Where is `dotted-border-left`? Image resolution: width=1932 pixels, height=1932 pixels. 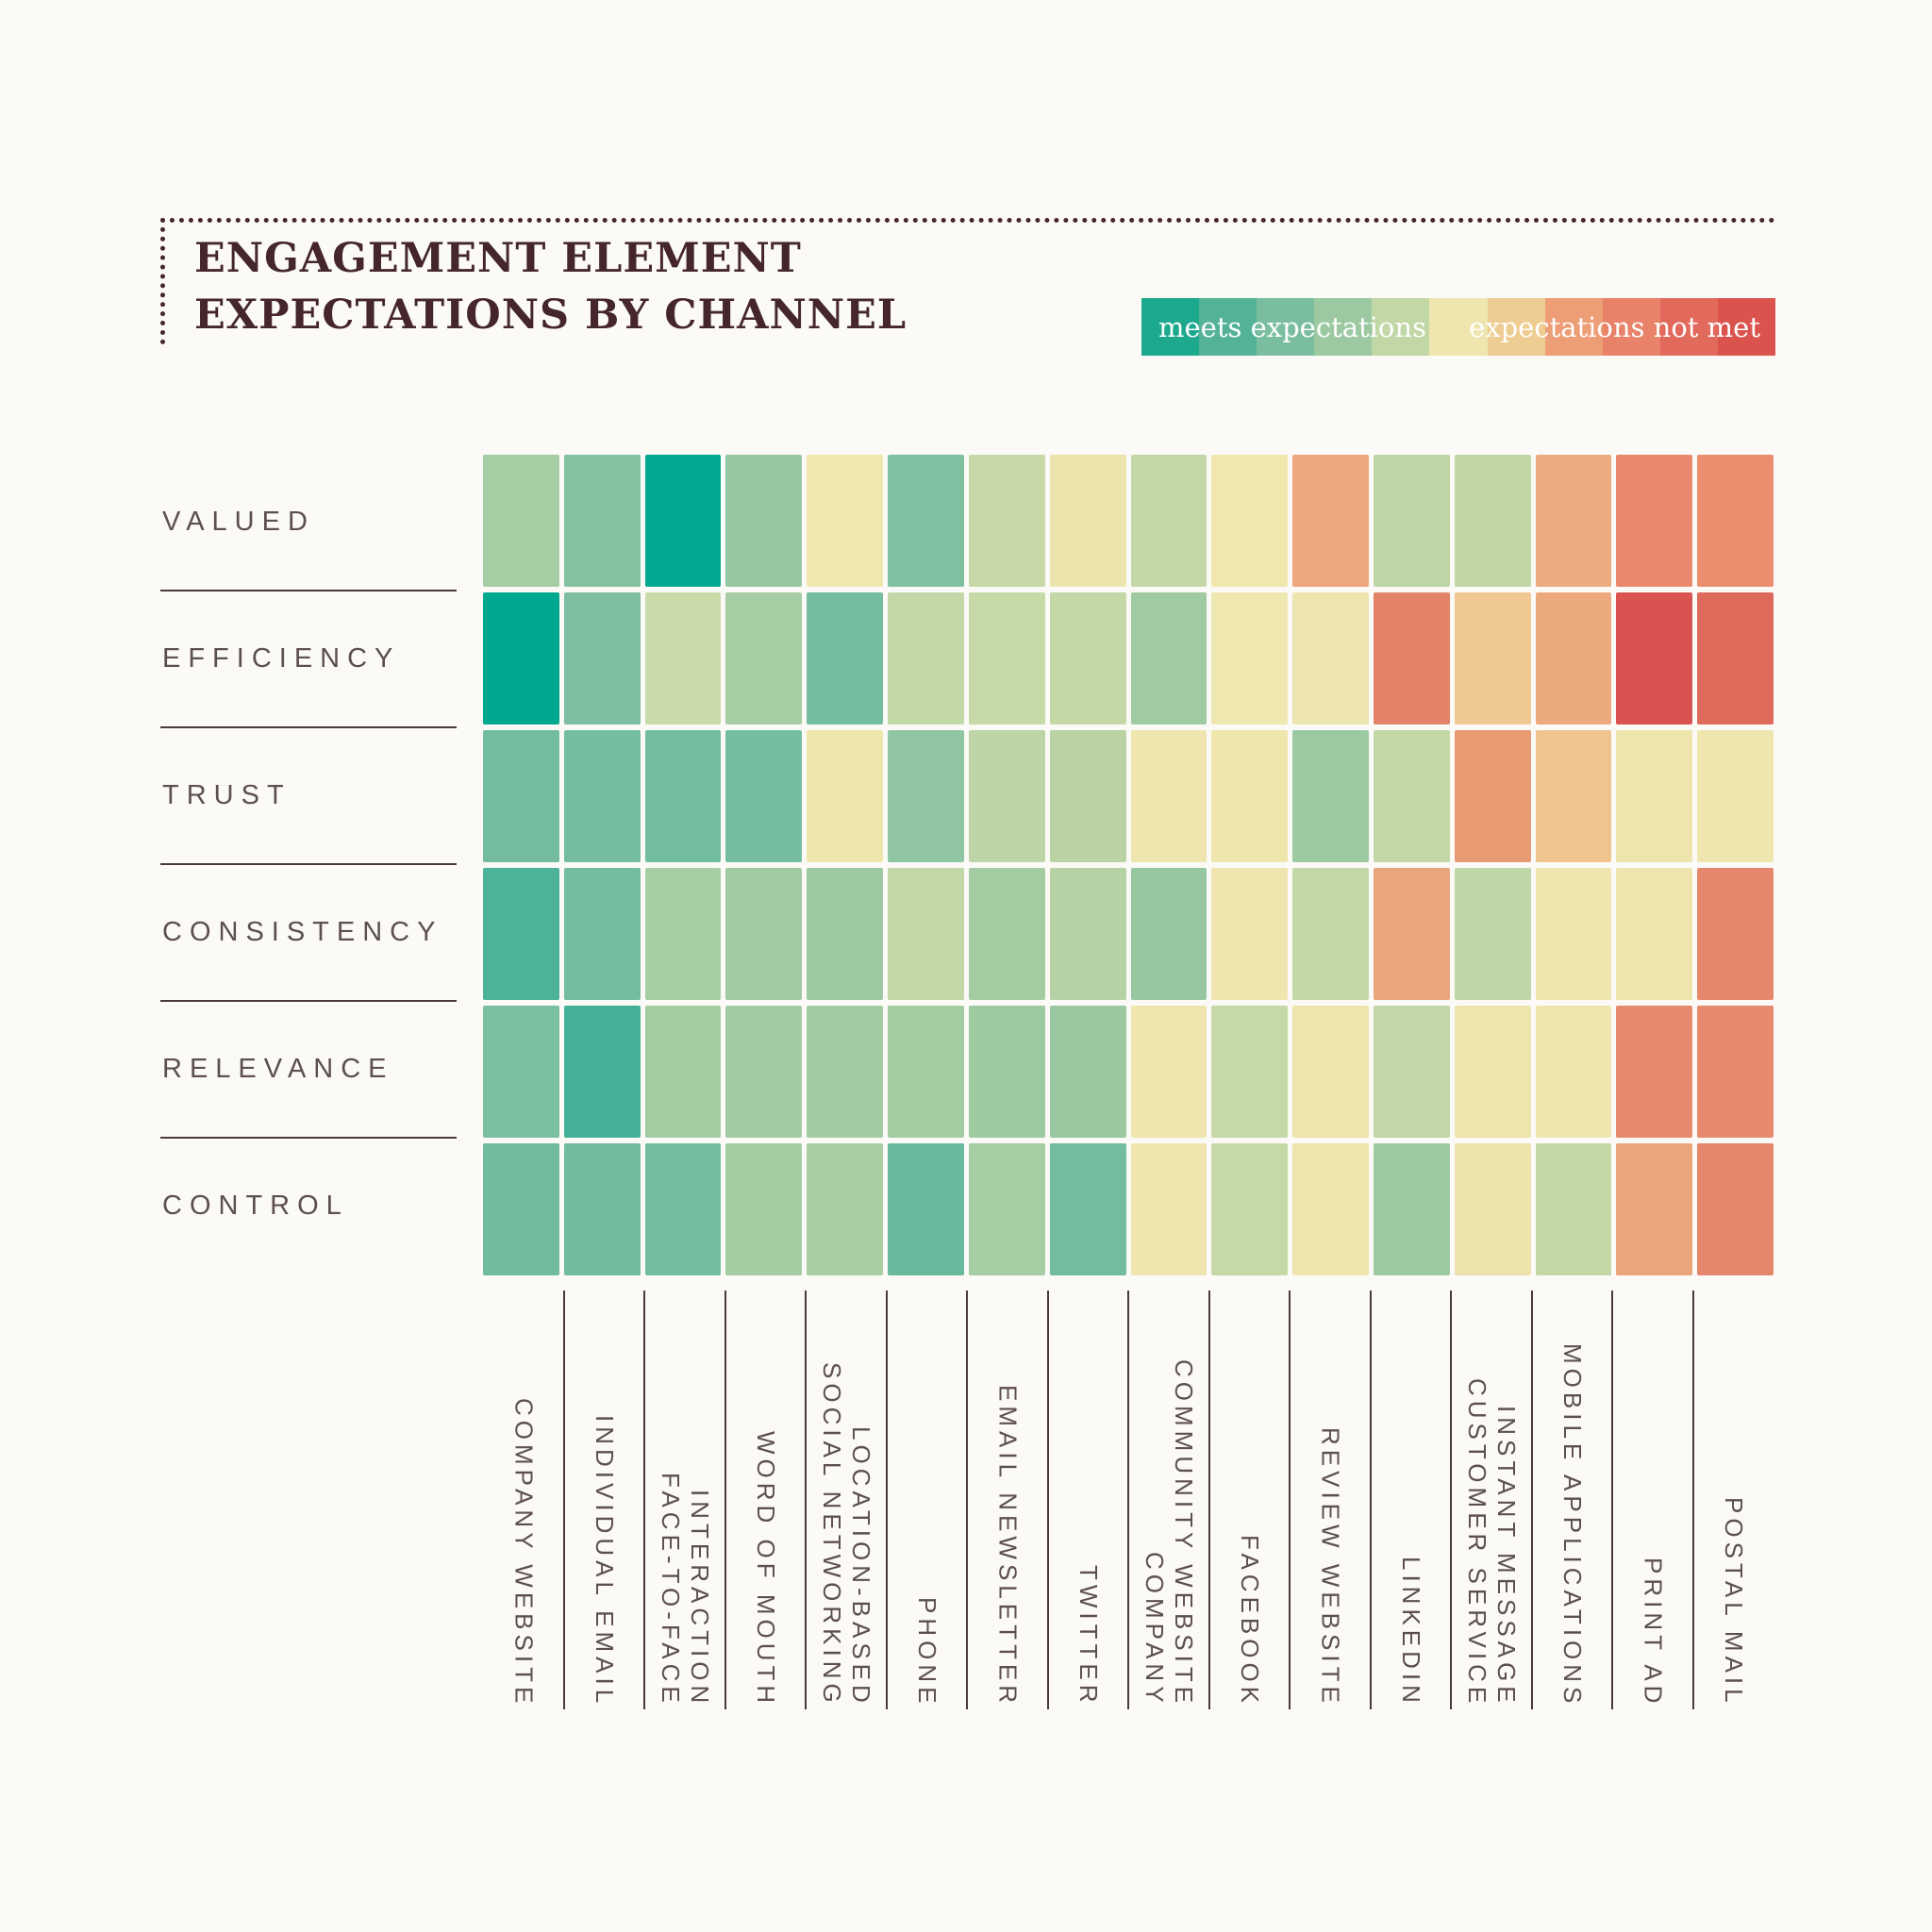 dotted-border-left is located at coordinates (163, 281).